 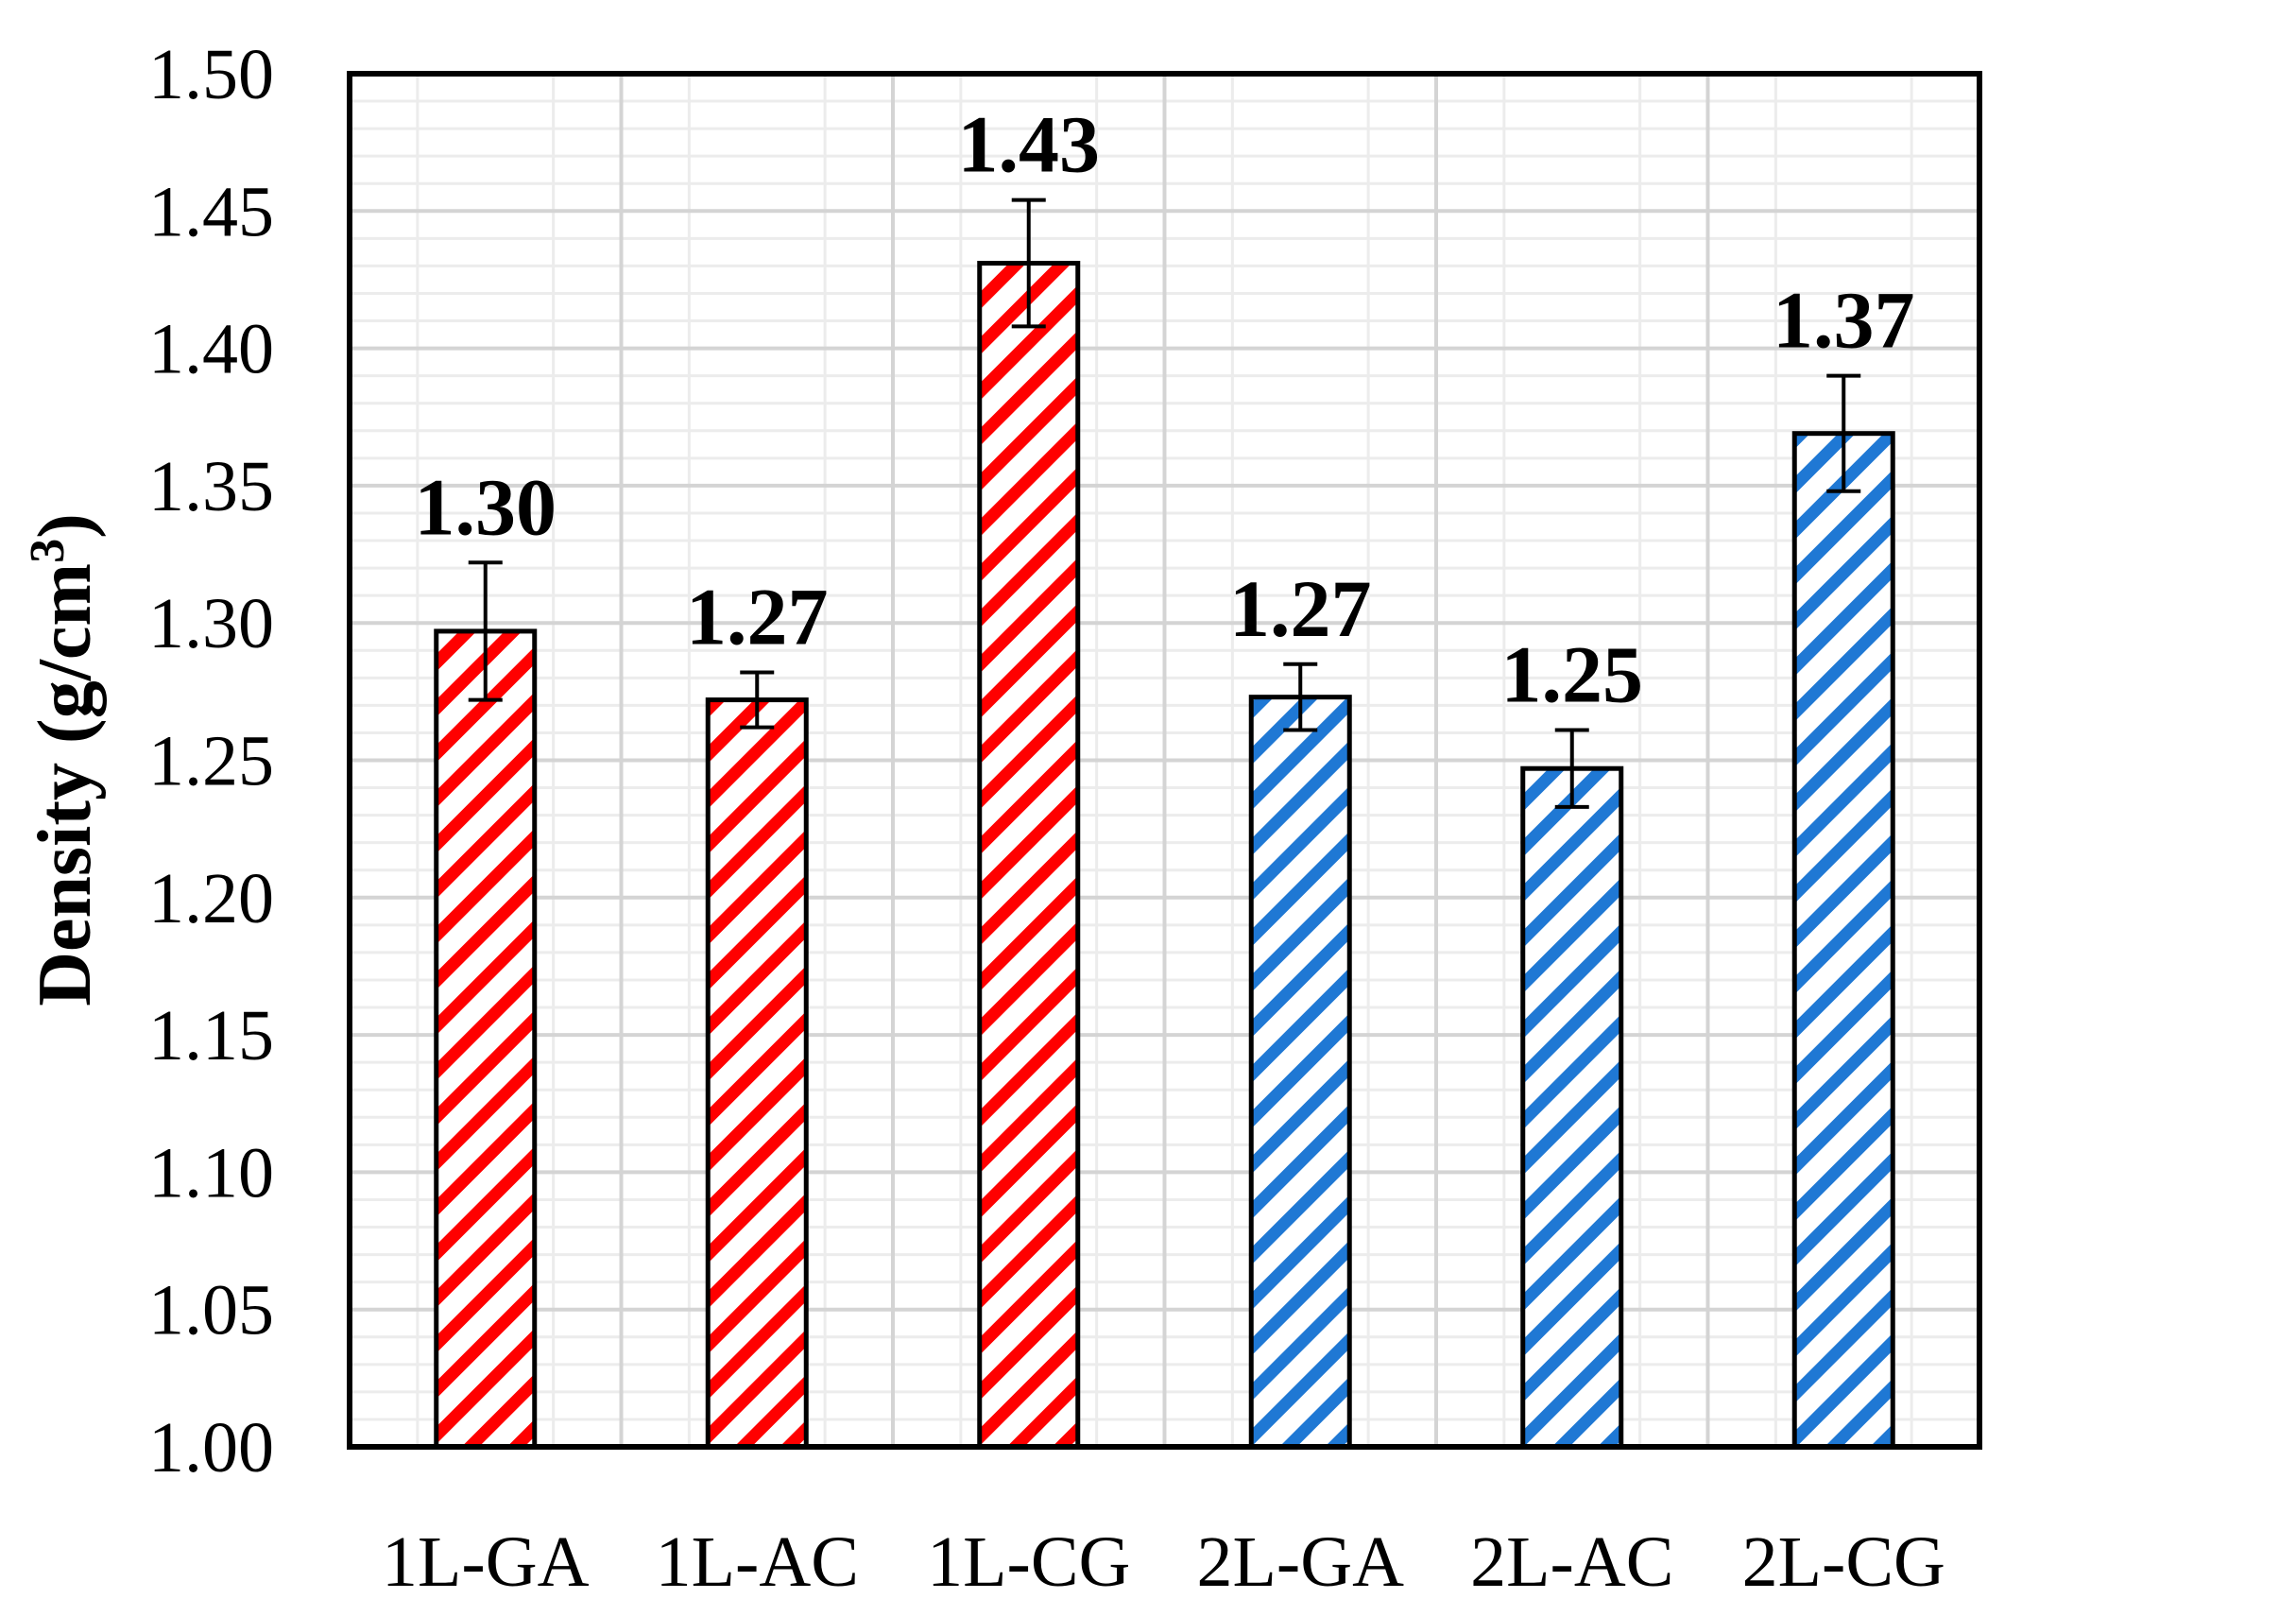 I want to click on x-category-label: 2L-GA, so click(x=1300, y=1562).